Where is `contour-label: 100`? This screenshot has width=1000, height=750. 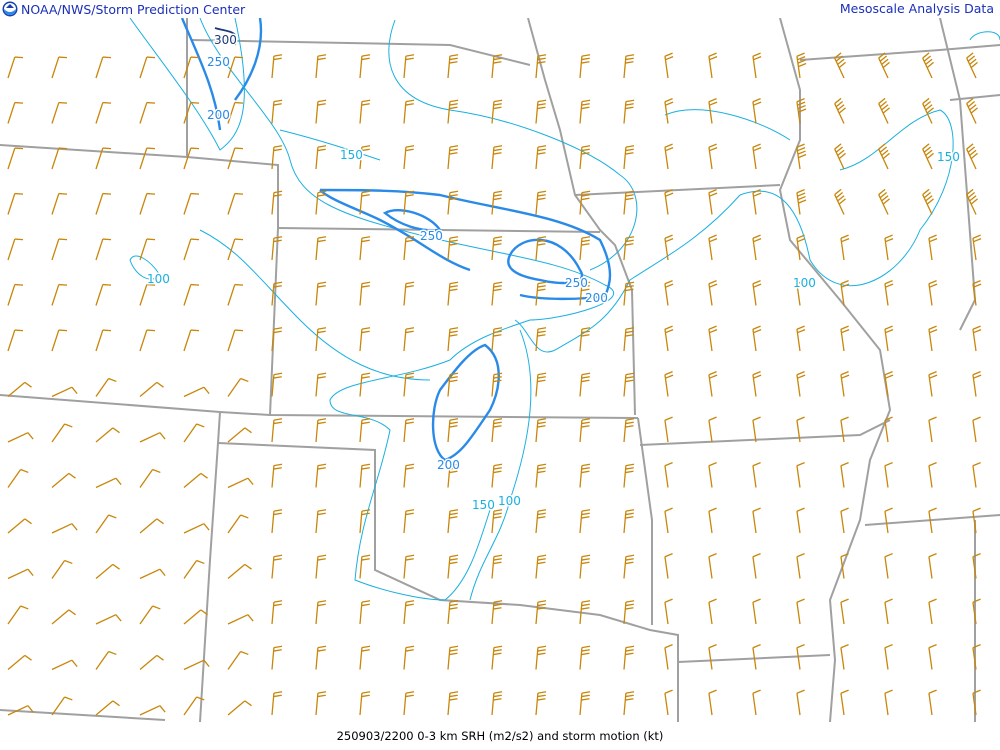
contour-label: 100 is located at coordinates (158, 279).